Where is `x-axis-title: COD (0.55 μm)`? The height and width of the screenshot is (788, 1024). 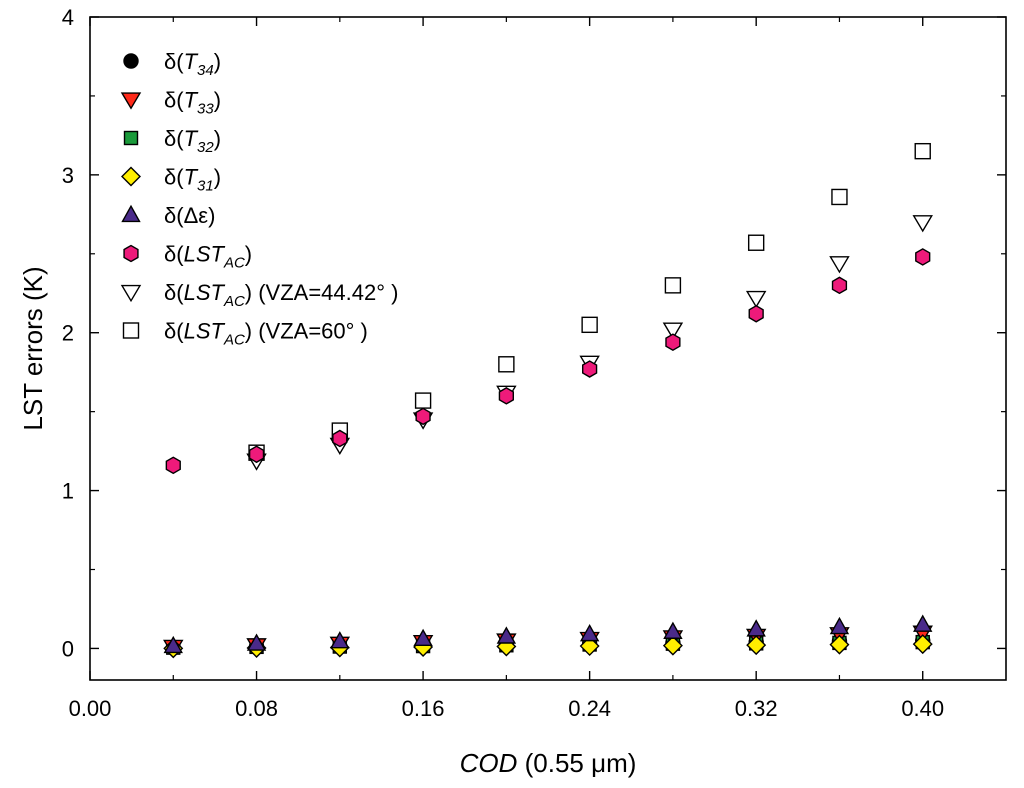 x-axis-title: COD (0.55 μm) is located at coordinates (548, 763).